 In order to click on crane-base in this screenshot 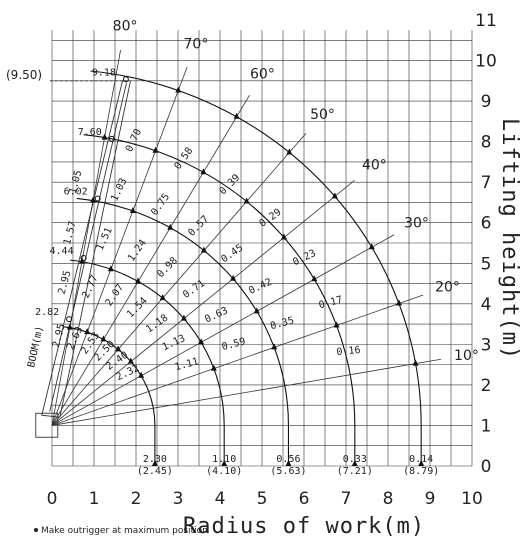, I will do `click(47, 425)`.